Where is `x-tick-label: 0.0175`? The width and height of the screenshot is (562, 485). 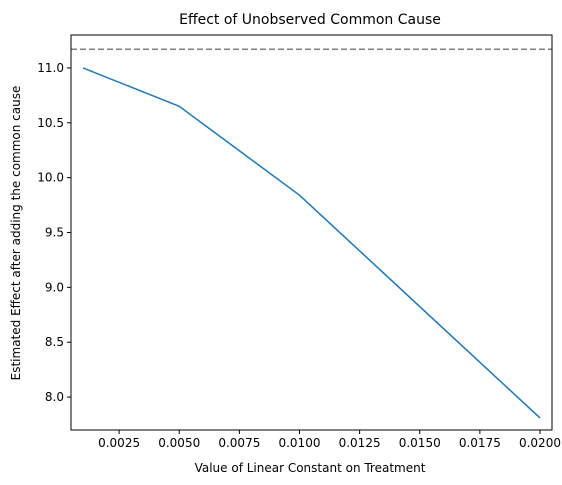
x-tick-label: 0.0175 is located at coordinates (480, 443).